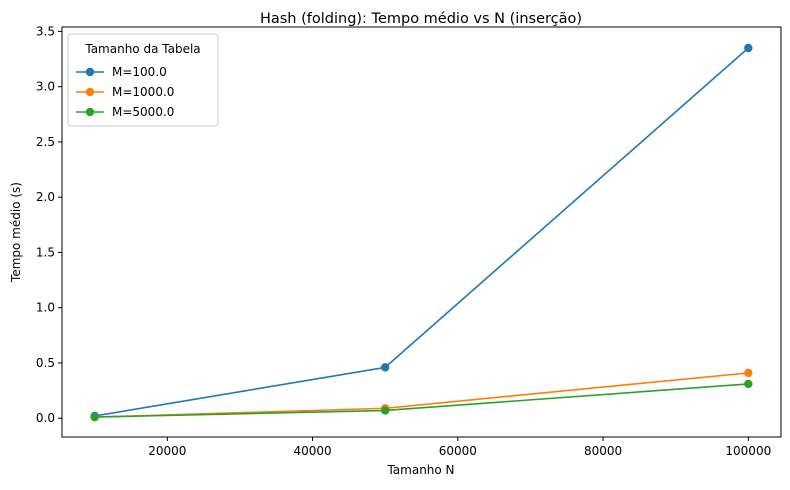 This screenshot has height=490, width=790. Describe the element at coordinates (312, 451) in the screenshot. I see `x-tick-label: 40000` at that location.